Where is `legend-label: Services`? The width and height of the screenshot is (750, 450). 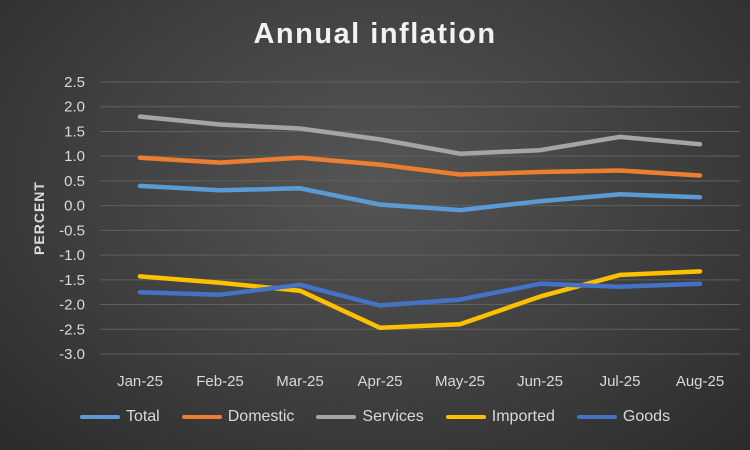
legend-label: Services is located at coordinates (393, 416).